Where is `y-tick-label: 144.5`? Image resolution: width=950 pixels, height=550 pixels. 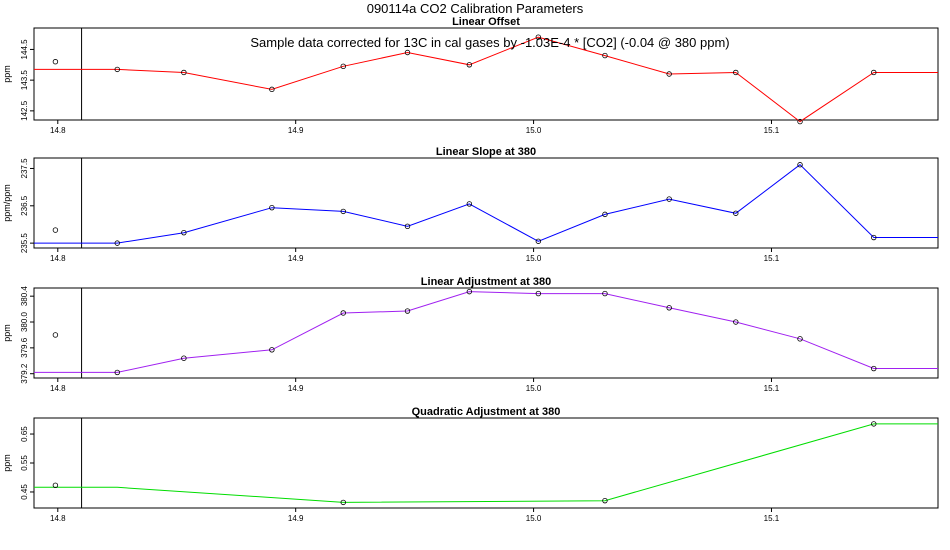
y-tick-label: 144.5 is located at coordinates (24, 49).